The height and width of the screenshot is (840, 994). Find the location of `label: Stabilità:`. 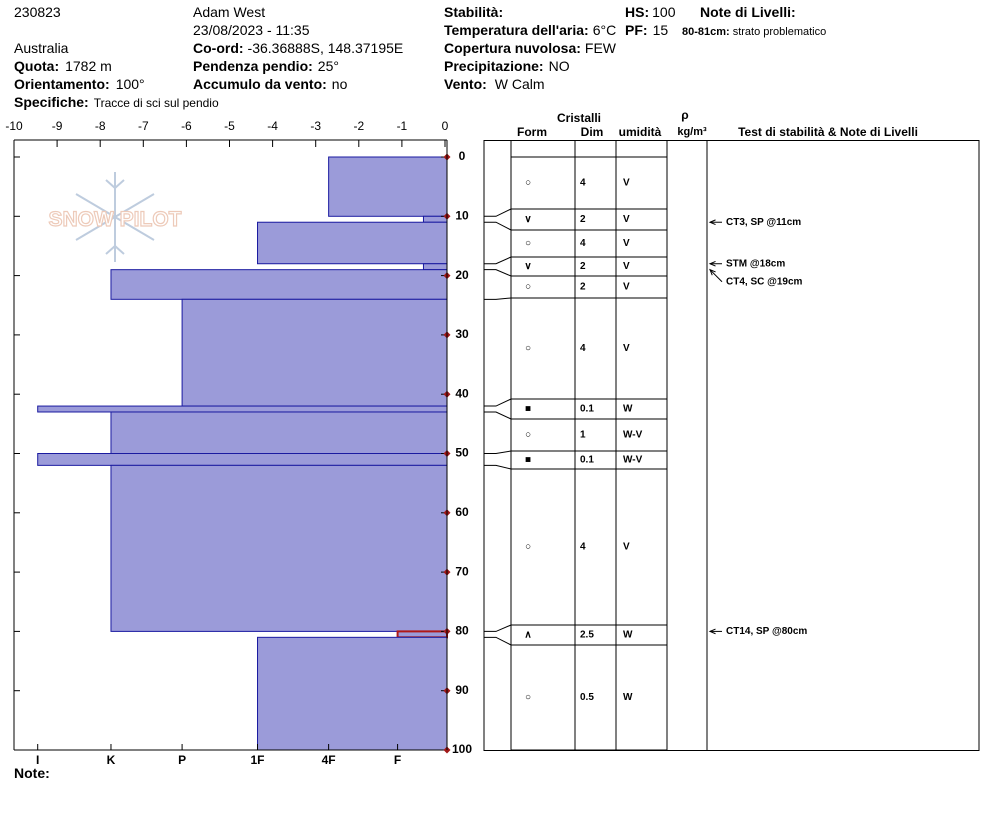

label: Stabilità: is located at coordinates (473, 12).